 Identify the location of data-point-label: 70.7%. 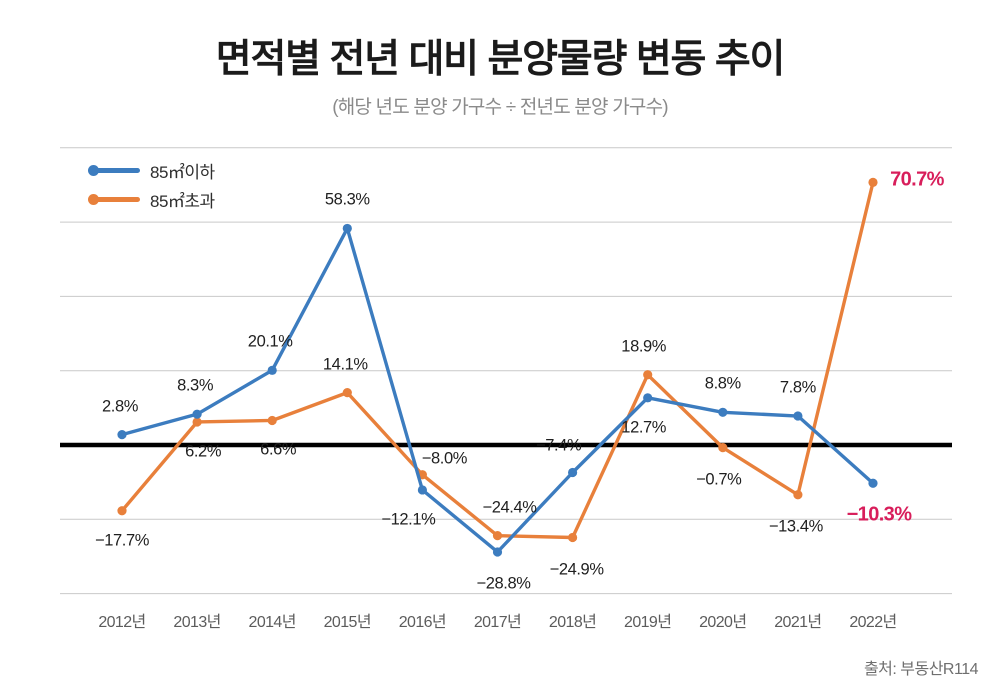
(917, 179).